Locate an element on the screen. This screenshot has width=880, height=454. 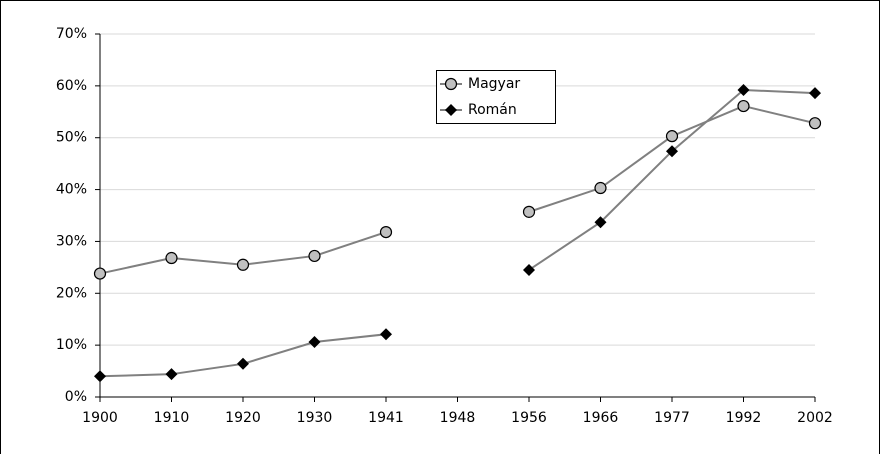
legend-label: Magyar is located at coordinates (494, 84).